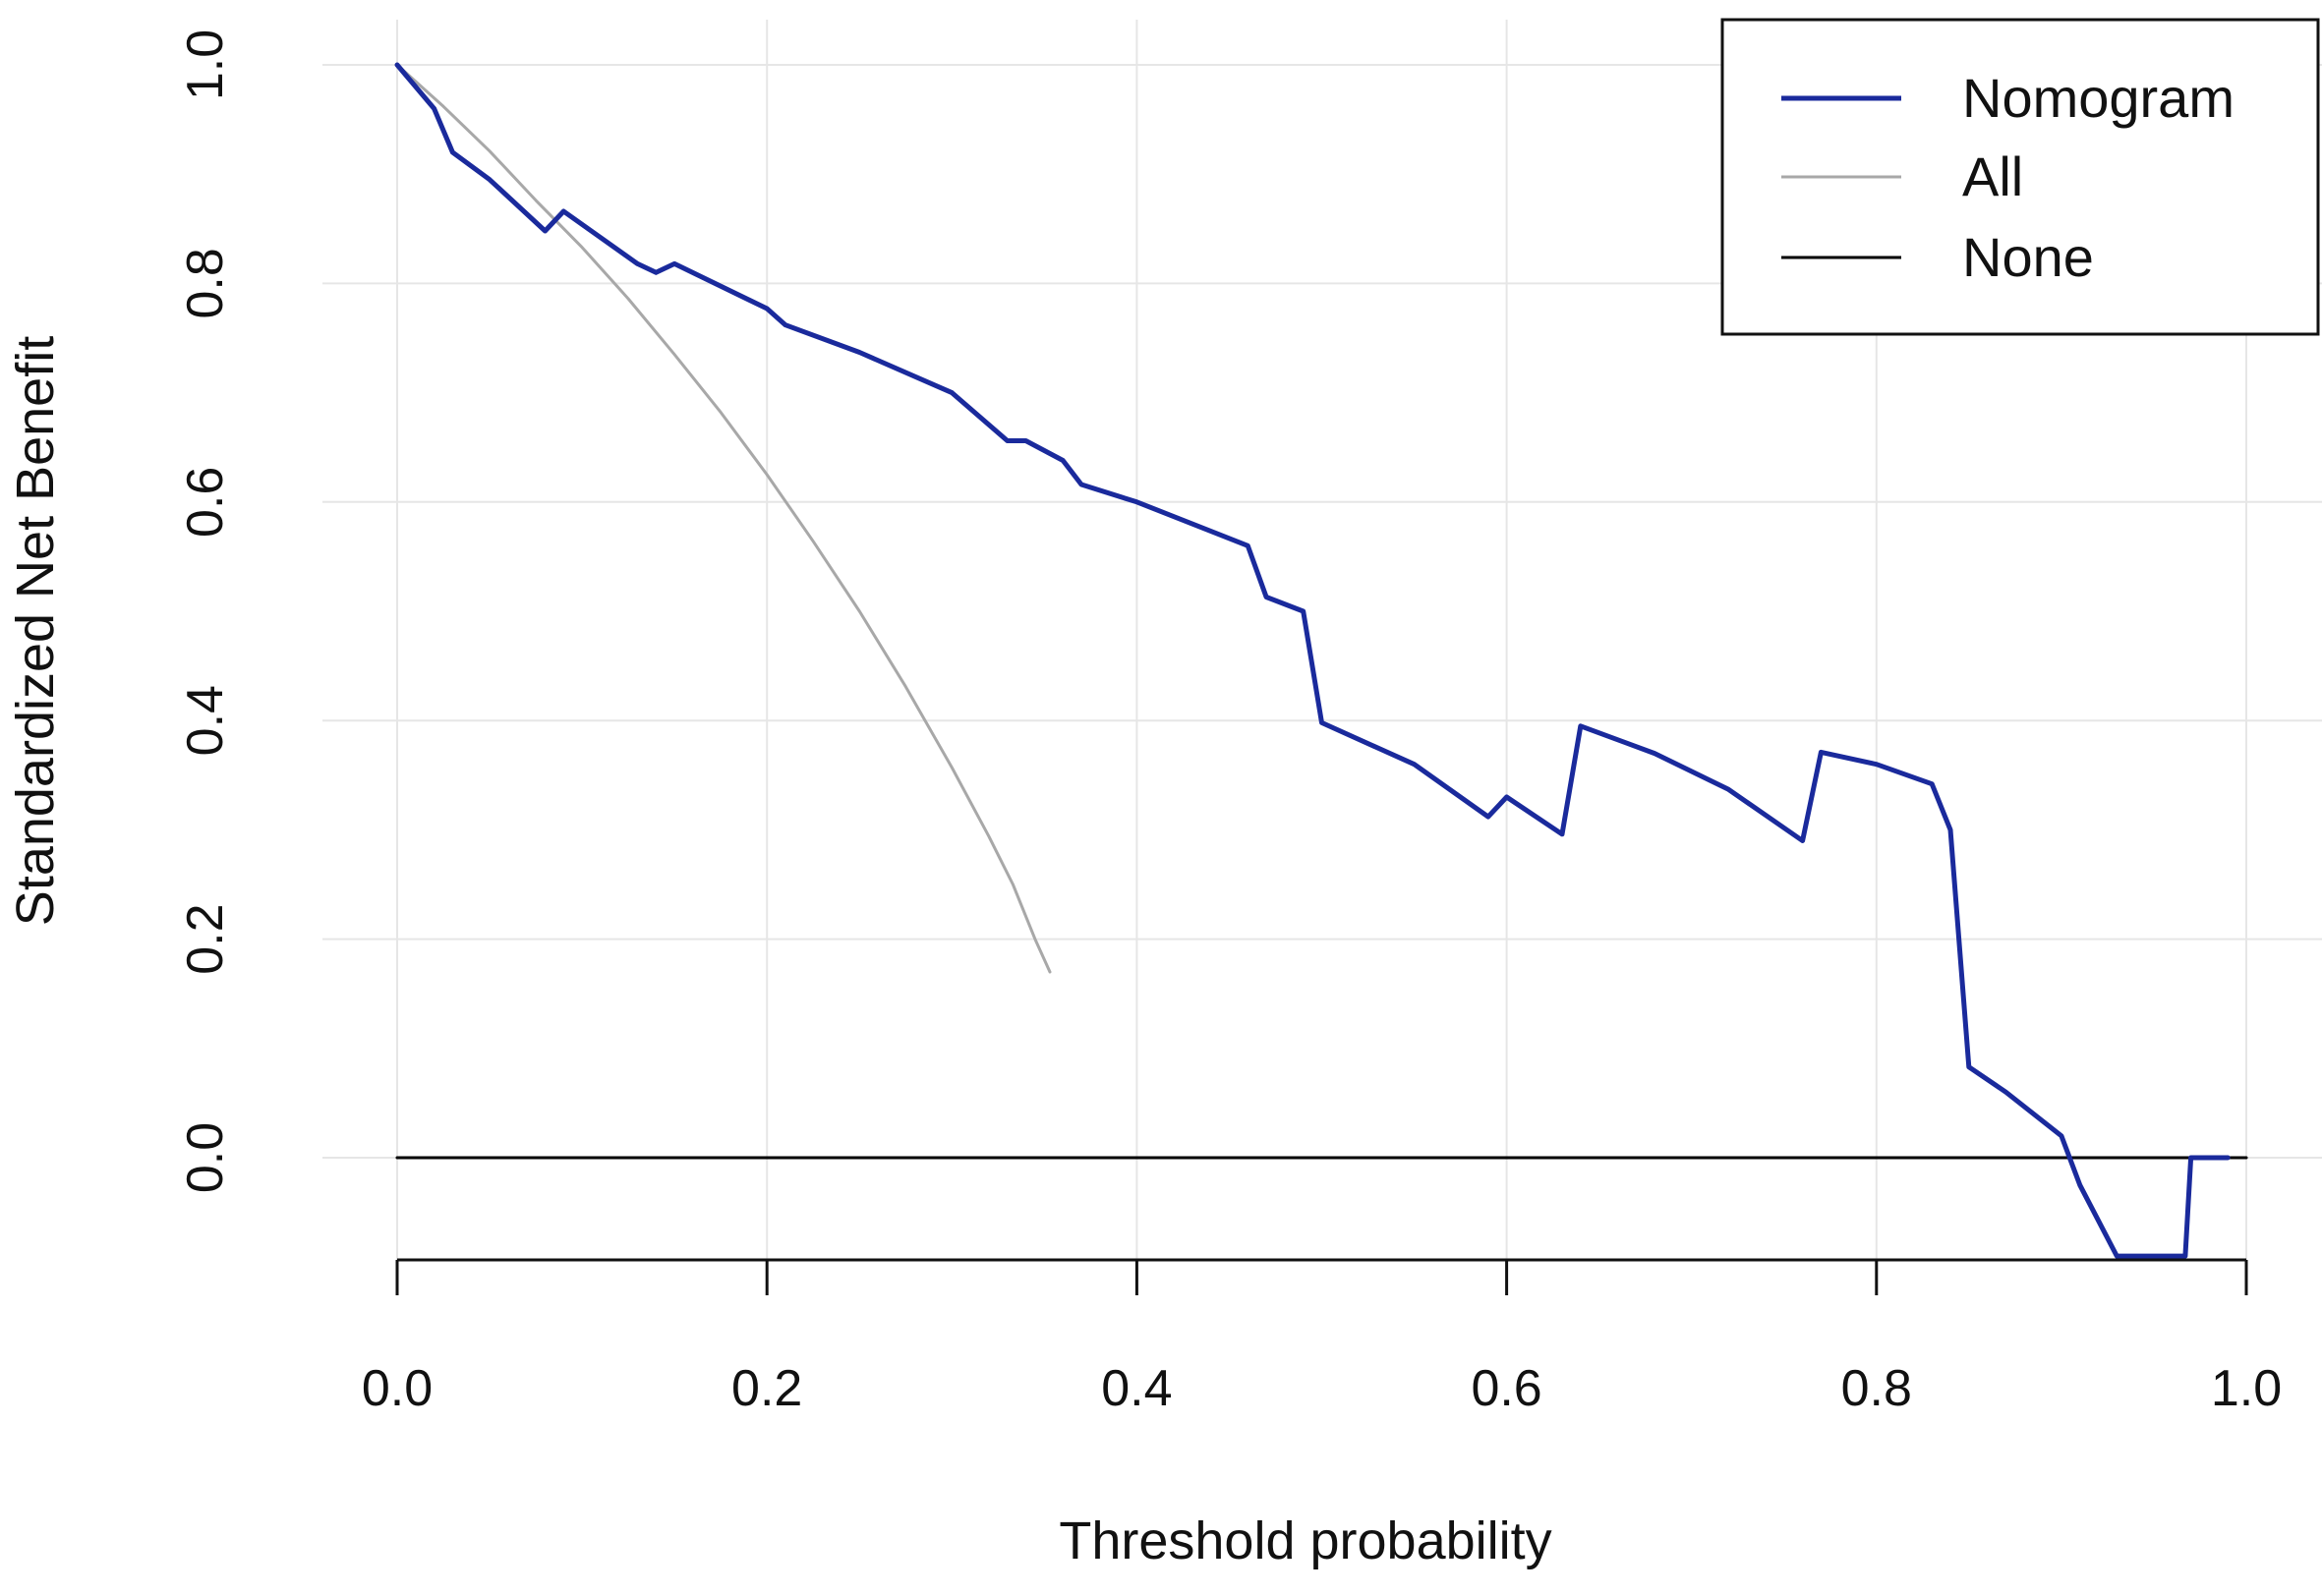 The height and width of the screenshot is (1596, 2322). Describe the element at coordinates (1876, 1388) in the screenshot. I see `x-tick-label-4: 0.8` at that location.